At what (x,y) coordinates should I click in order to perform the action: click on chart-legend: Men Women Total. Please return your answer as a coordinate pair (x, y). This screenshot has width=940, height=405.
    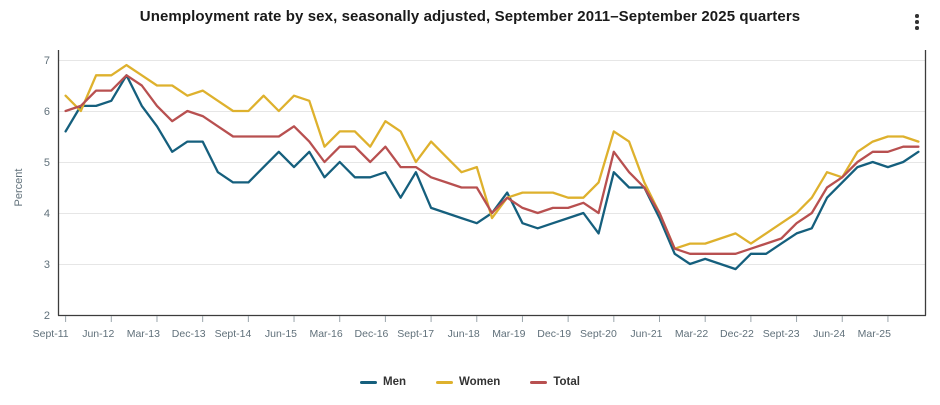
    Looking at the image, I should click on (470, 382).